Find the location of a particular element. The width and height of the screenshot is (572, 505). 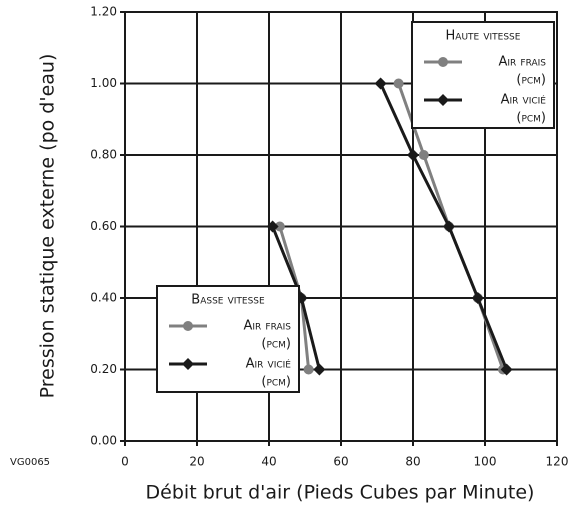

y-tick-label: 0.80 is located at coordinates (103, 155).